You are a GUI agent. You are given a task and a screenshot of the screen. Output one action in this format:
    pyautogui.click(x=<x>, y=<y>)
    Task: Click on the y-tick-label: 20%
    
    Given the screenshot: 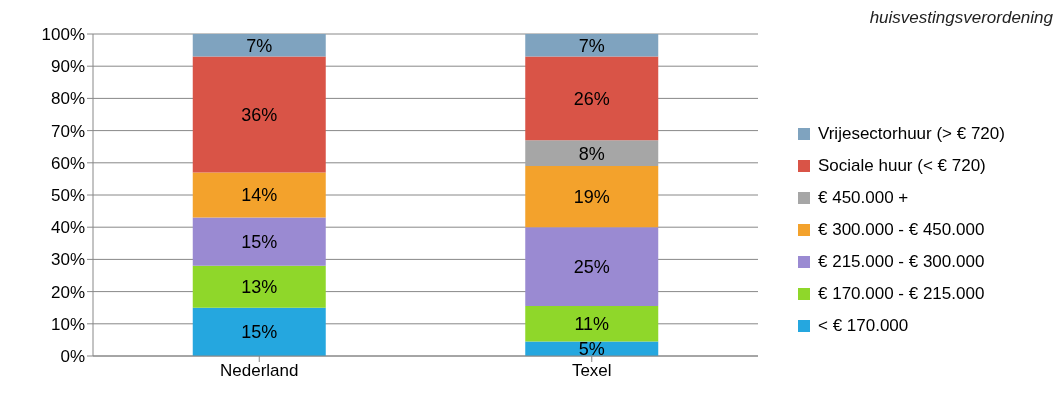 What is the action you would take?
    pyautogui.click(x=67, y=292)
    